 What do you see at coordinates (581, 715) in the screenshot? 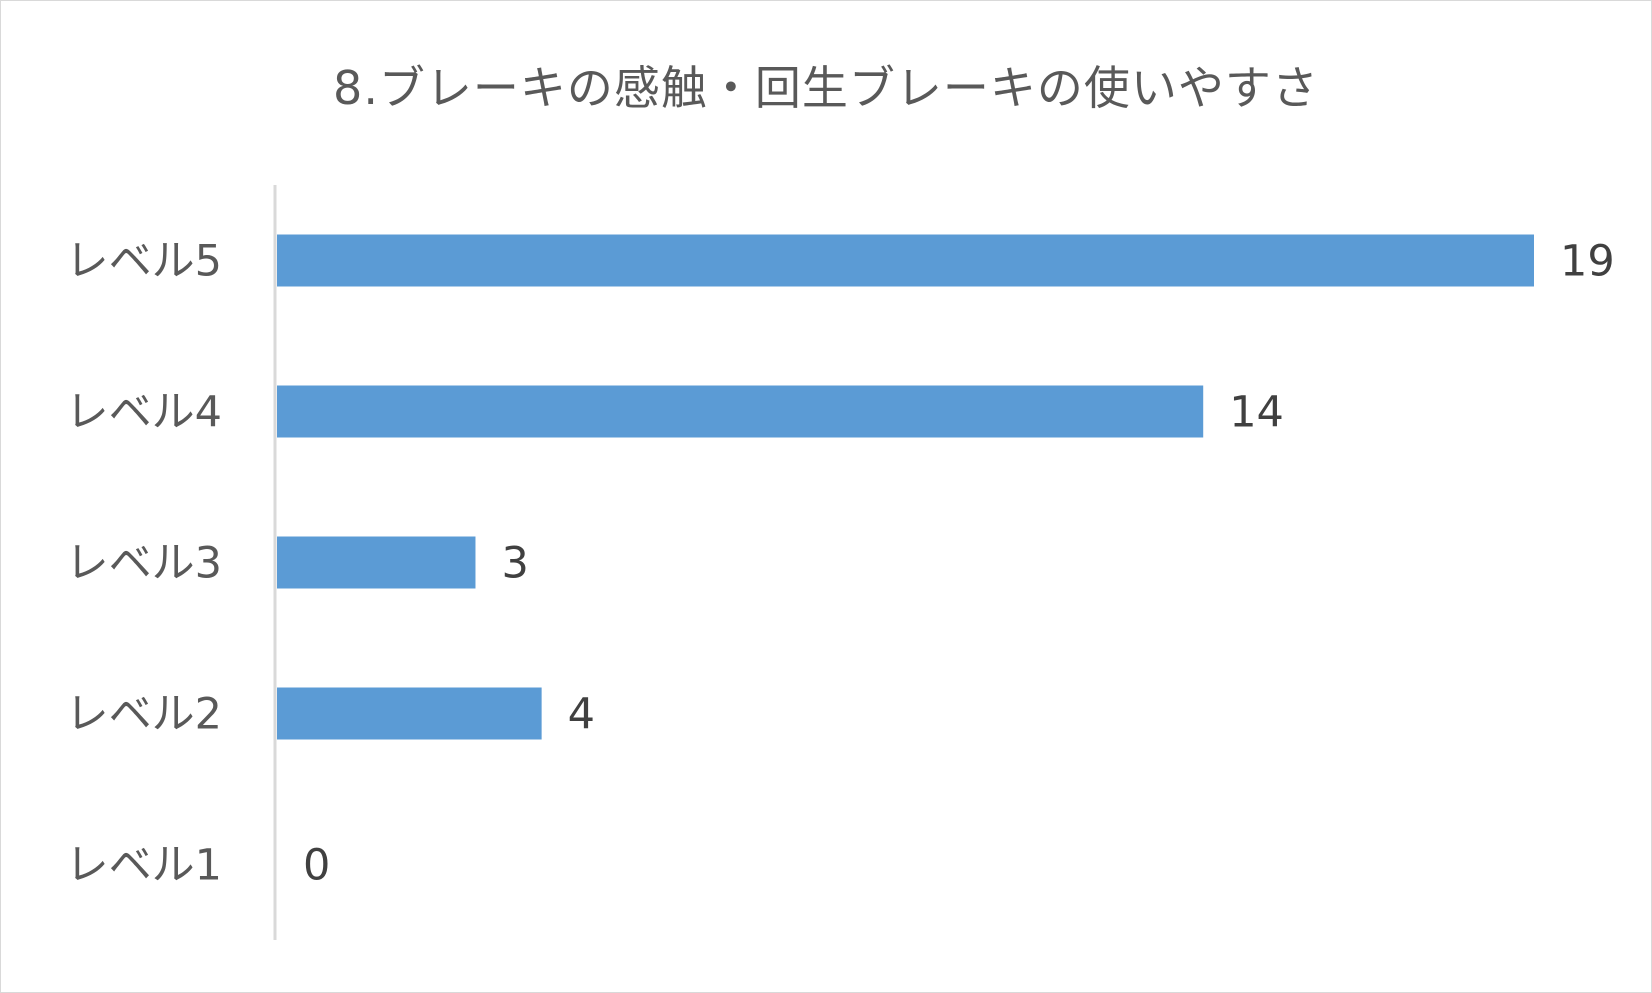
I see `data-label: 4` at bounding box center [581, 715].